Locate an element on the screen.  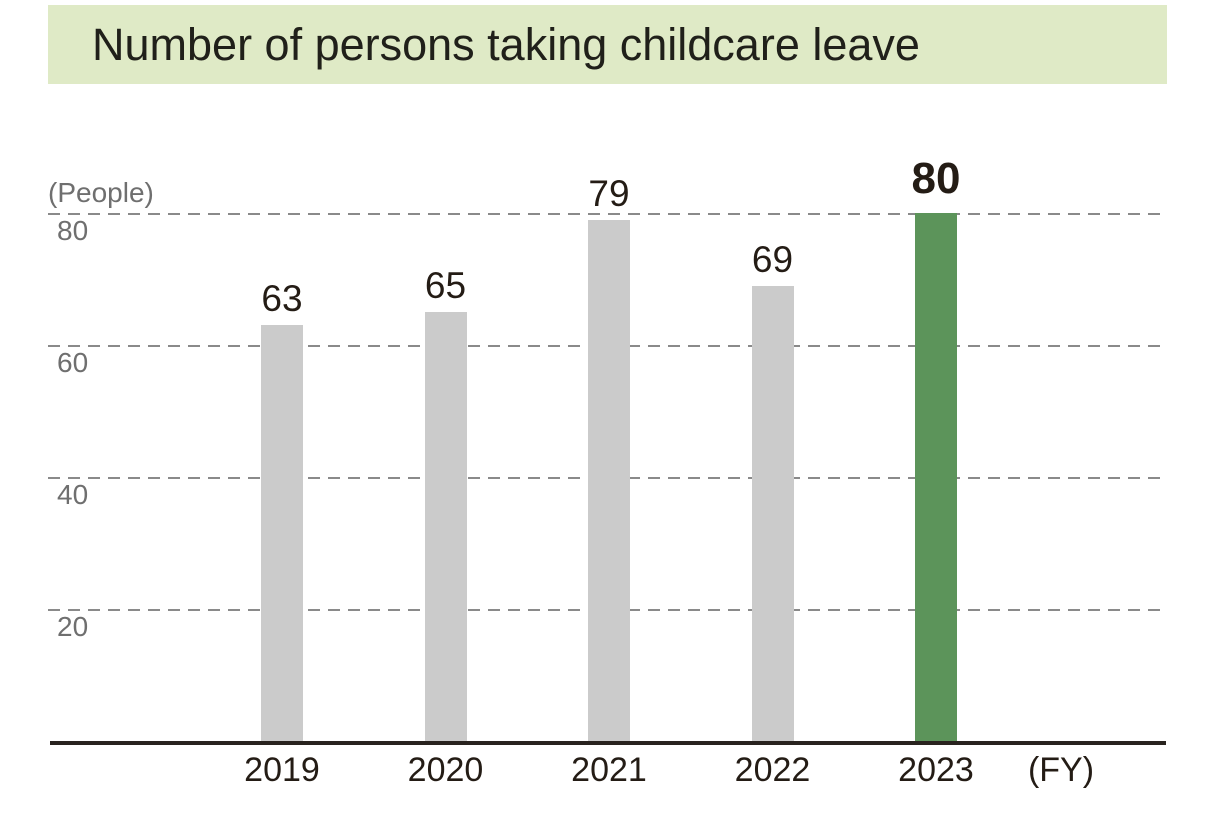
y-tick-label-80: 80 is located at coordinates (73, 230).